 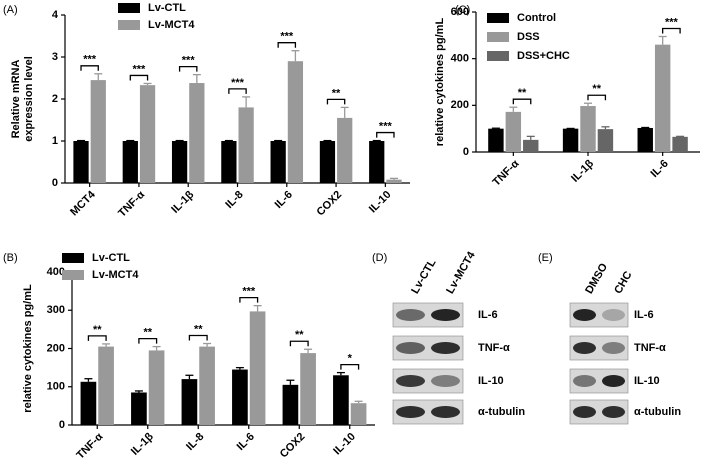 What do you see at coordinates (10, 258) in the screenshot?
I see `panel-label: (B)` at bounding box center [10, 258].